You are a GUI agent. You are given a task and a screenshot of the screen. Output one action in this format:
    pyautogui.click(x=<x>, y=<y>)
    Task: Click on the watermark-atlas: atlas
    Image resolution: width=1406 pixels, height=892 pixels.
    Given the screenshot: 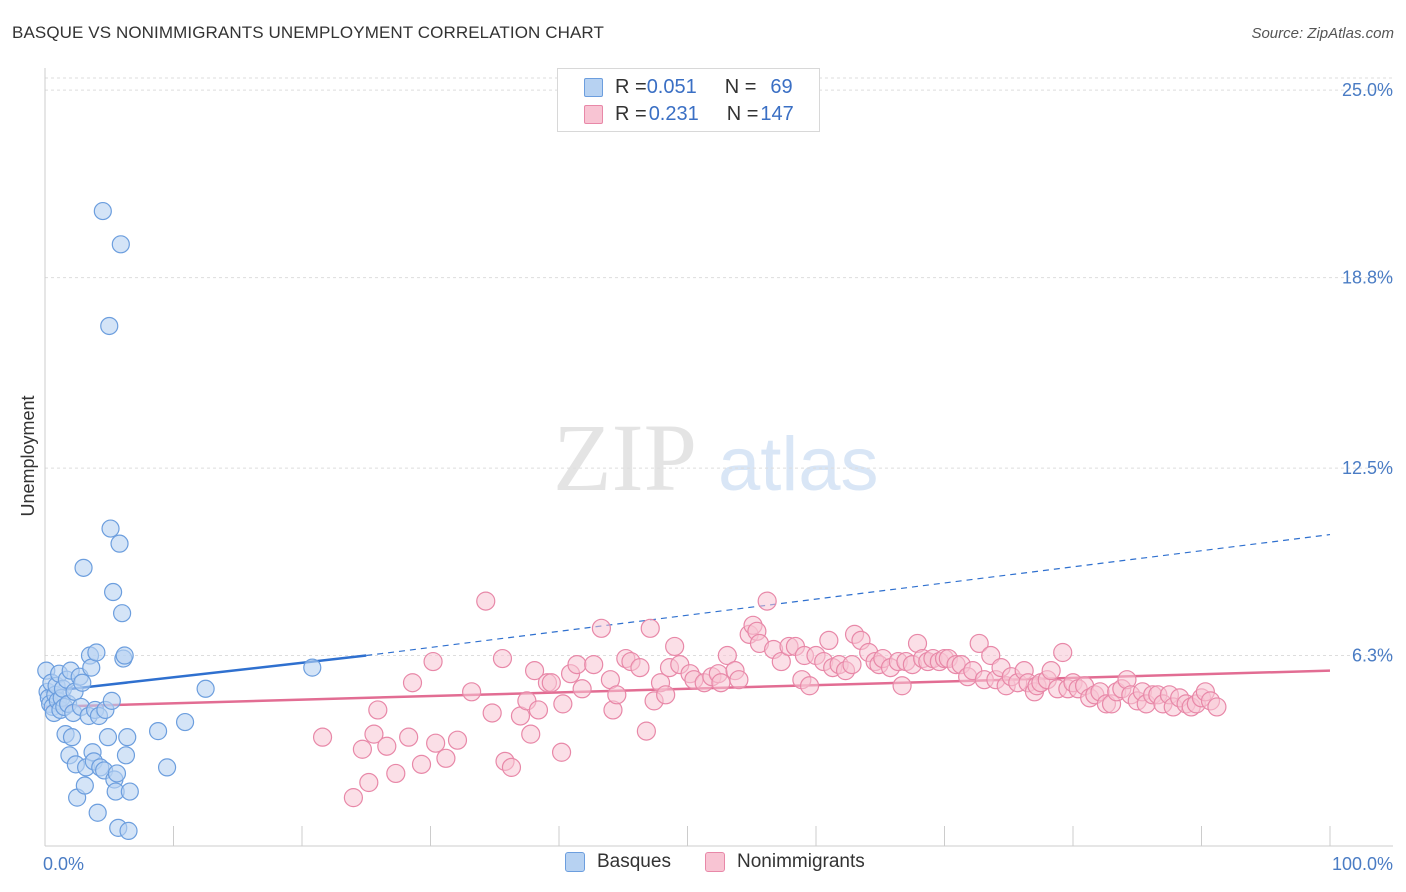 What is the action you would take?
    pyautogui.click(x=798, y=464)
    